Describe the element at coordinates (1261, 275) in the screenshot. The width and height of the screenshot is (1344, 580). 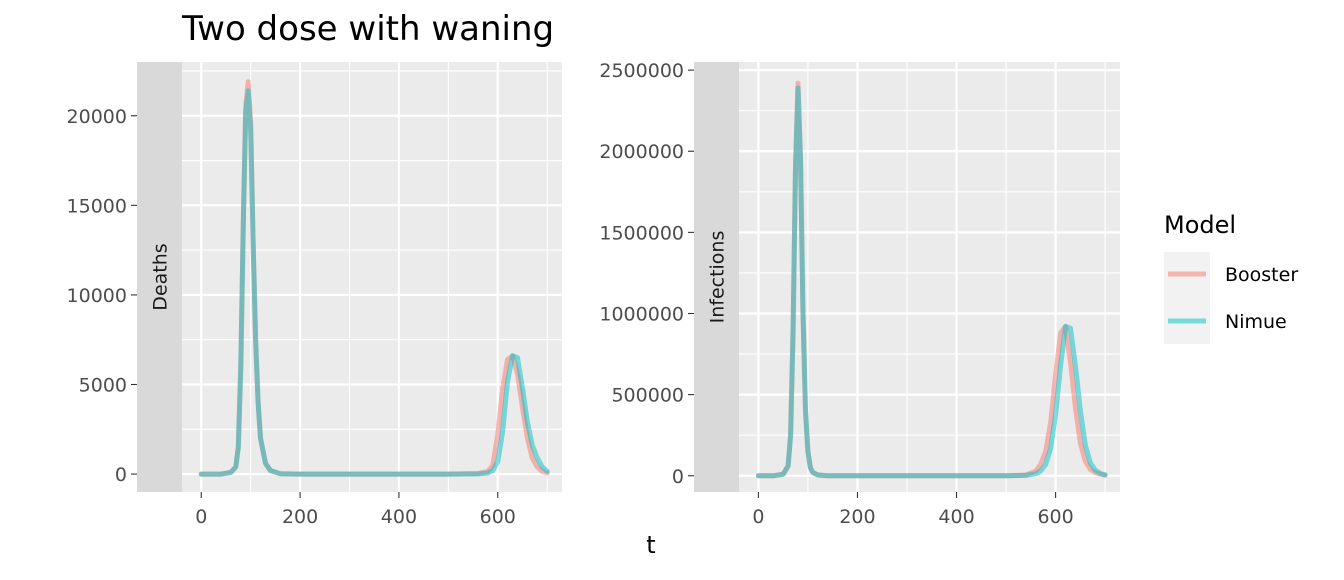
I see `legend-label-booster: Booster` at that location.